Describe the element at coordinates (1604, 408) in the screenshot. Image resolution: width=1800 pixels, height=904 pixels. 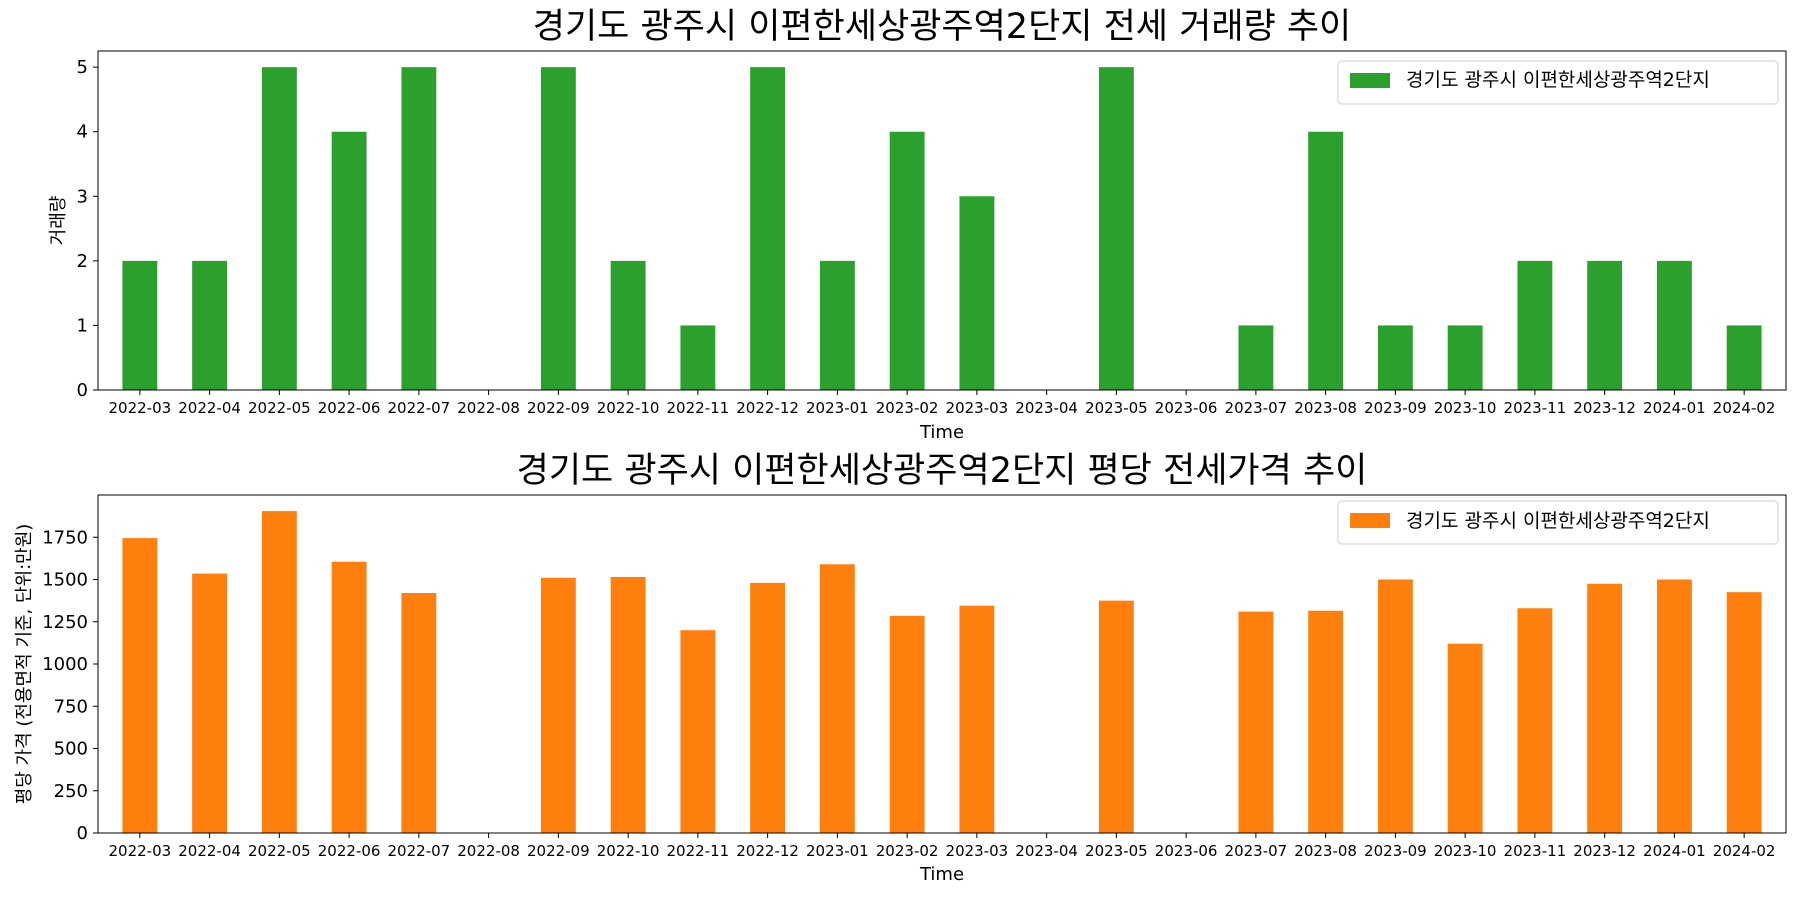
I see `x-tick-label: 2023-12` at that location.